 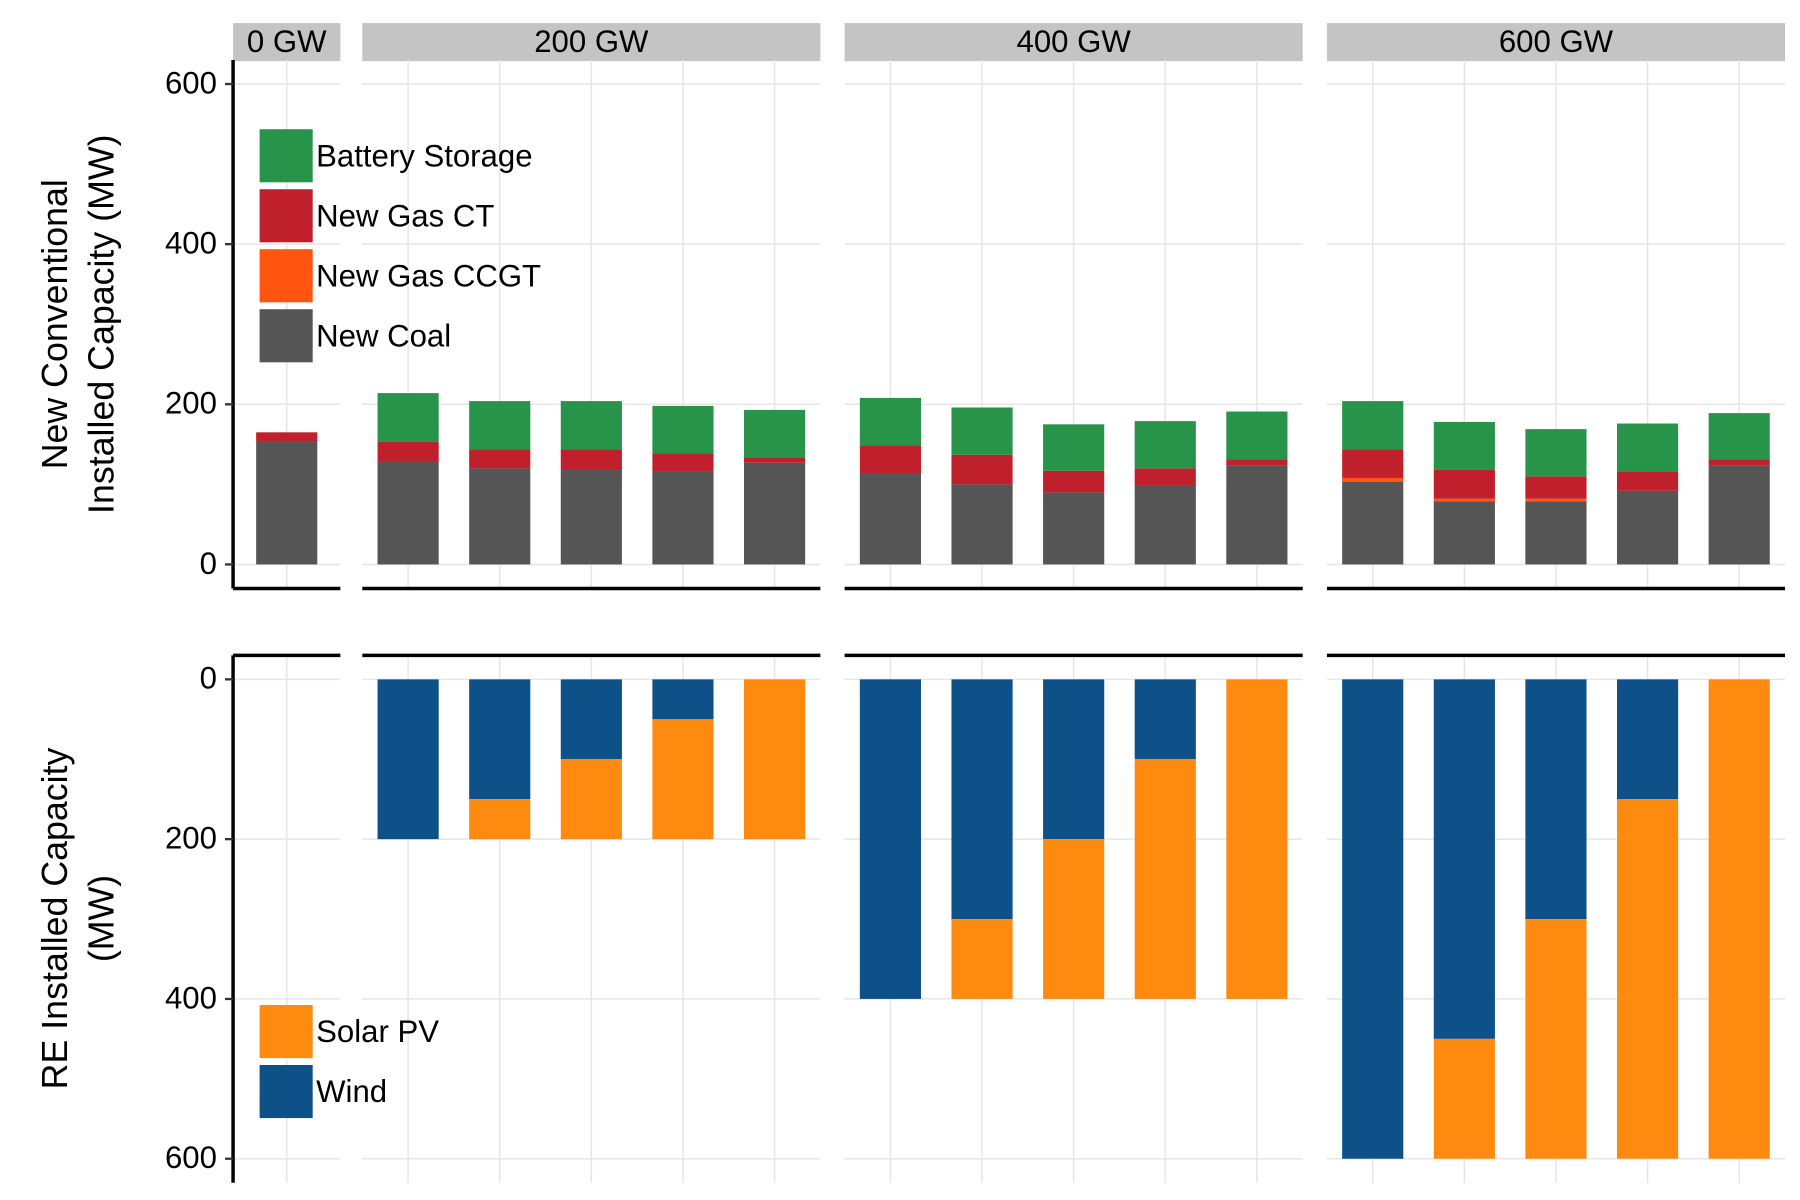 What do you see at coordinates (101, 918) in the screenshot?
I see `y-axis-label: (MW)` at bounding box center [101, 918].